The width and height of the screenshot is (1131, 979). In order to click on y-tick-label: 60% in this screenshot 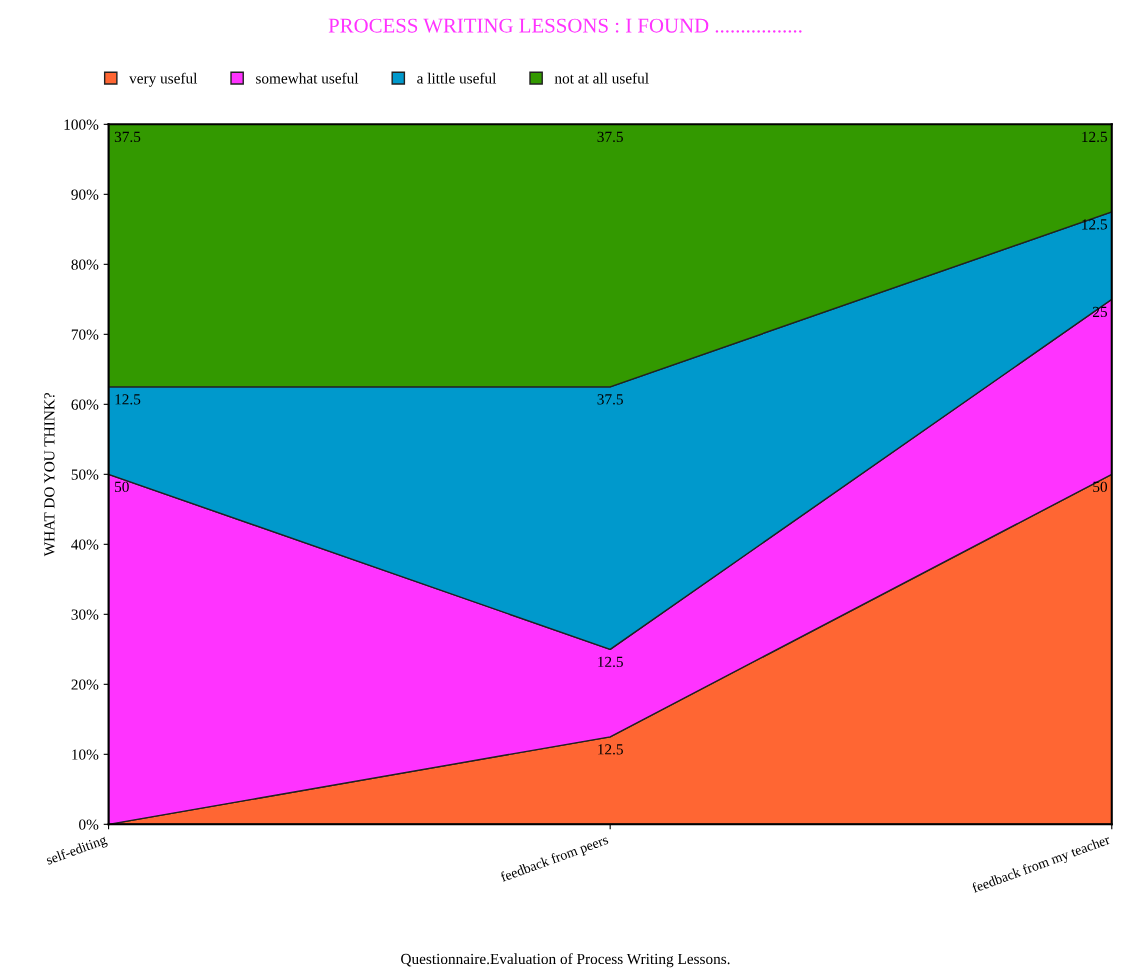, I will do `click(85, 404)`.